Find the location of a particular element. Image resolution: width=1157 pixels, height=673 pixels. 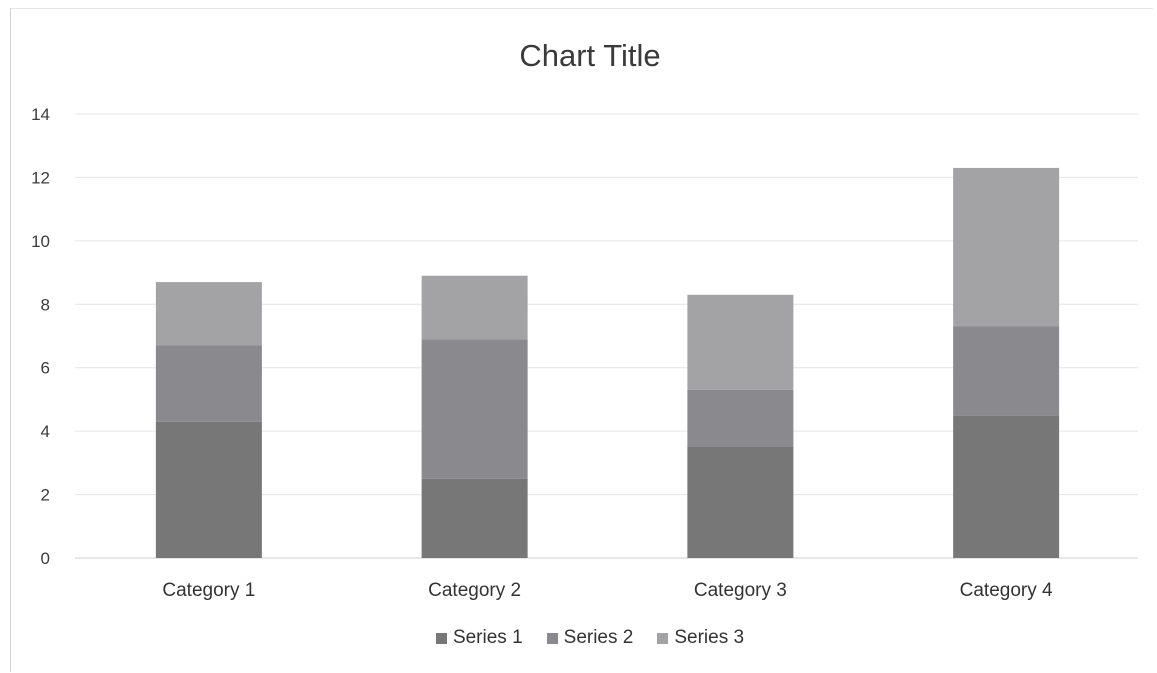

y-tick-label: 6 is located at coordinates (45, 368).